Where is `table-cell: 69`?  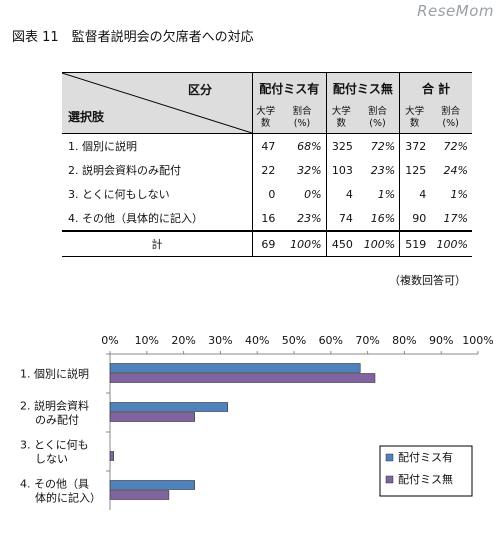 table-cell: 69 is located at coordinates (265, 243).